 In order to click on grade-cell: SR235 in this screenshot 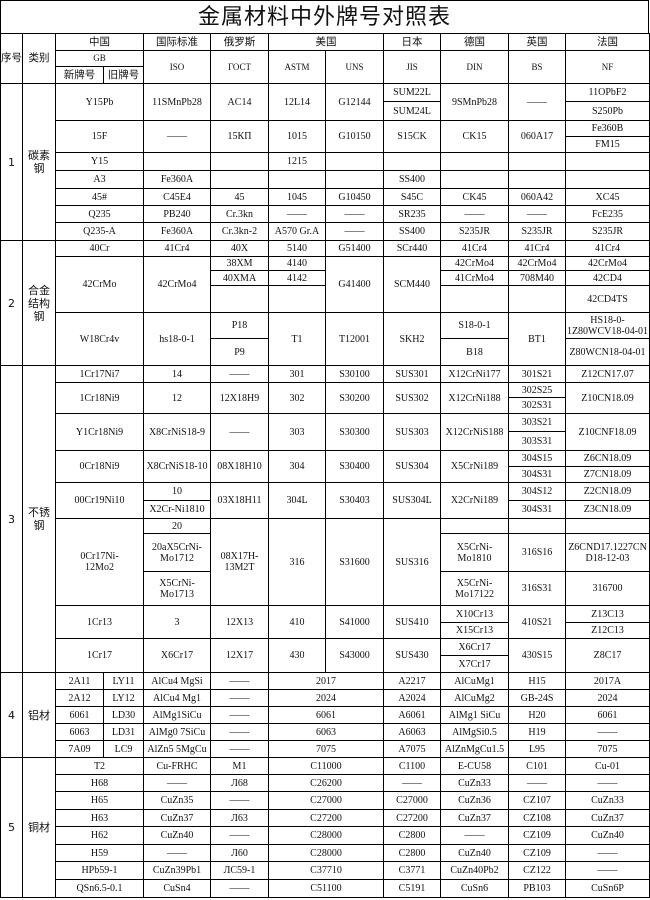, I will do `click(412, 214)`.